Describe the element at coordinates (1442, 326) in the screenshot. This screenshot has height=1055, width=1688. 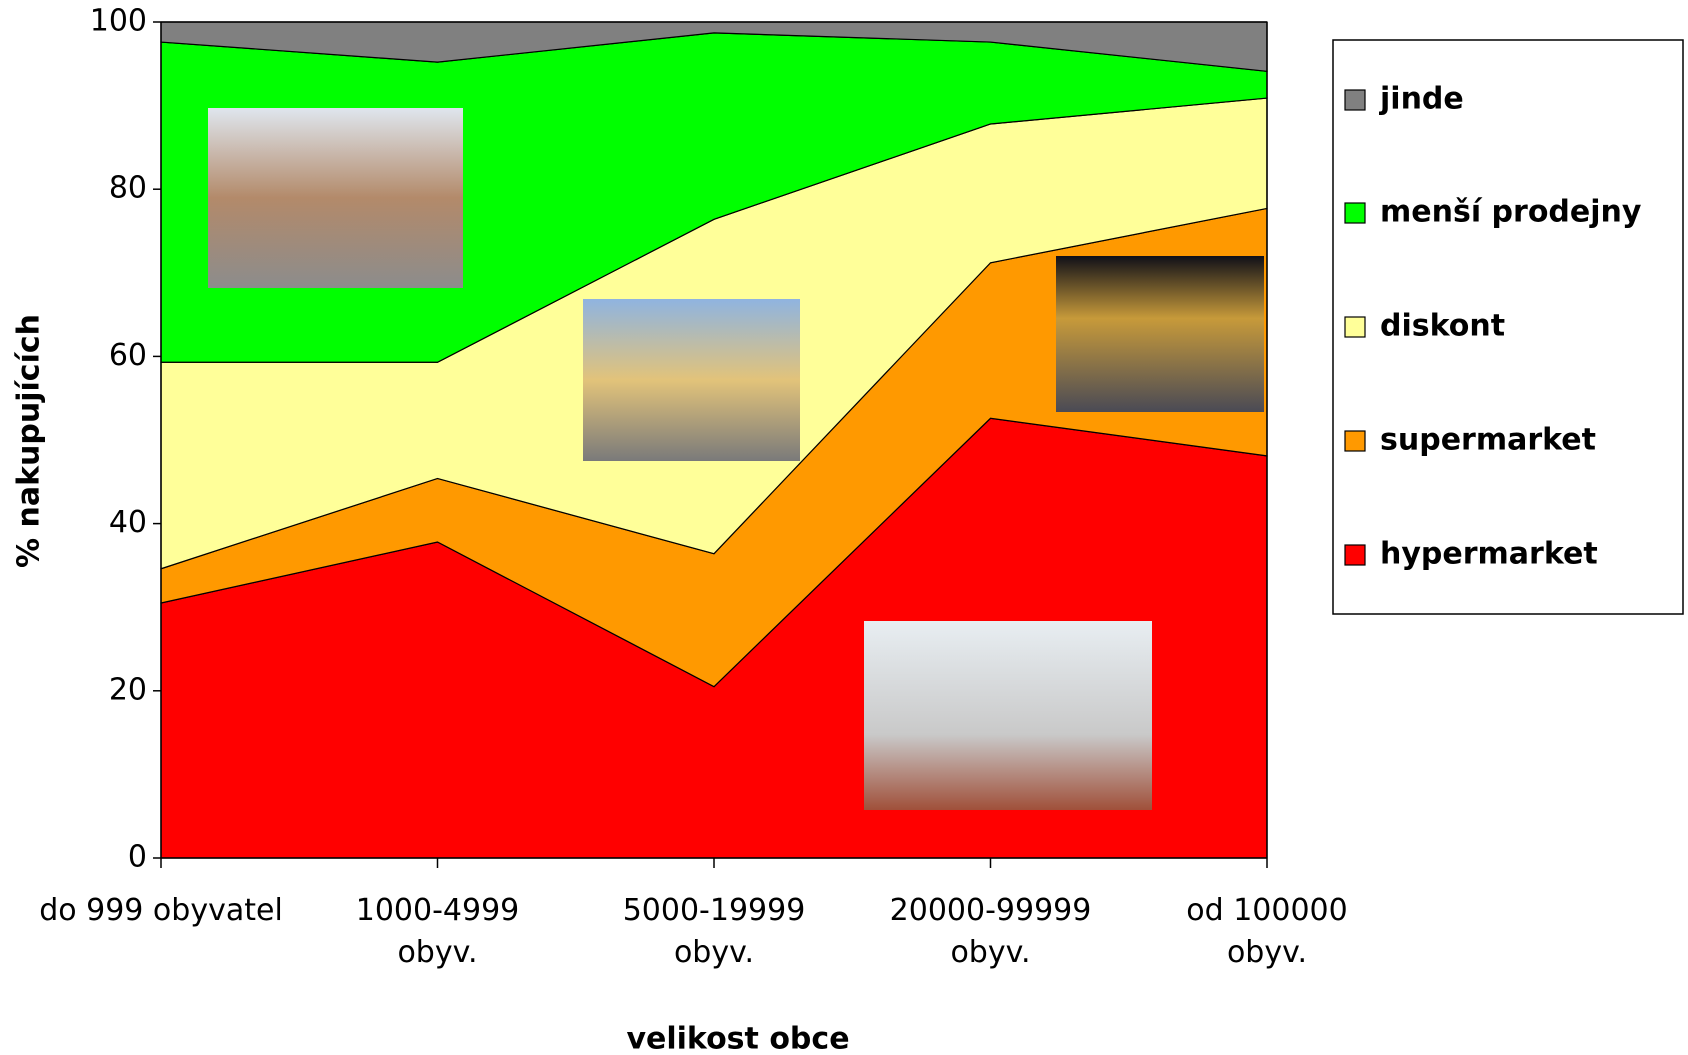
I see `legend-label: diskont` at that location.